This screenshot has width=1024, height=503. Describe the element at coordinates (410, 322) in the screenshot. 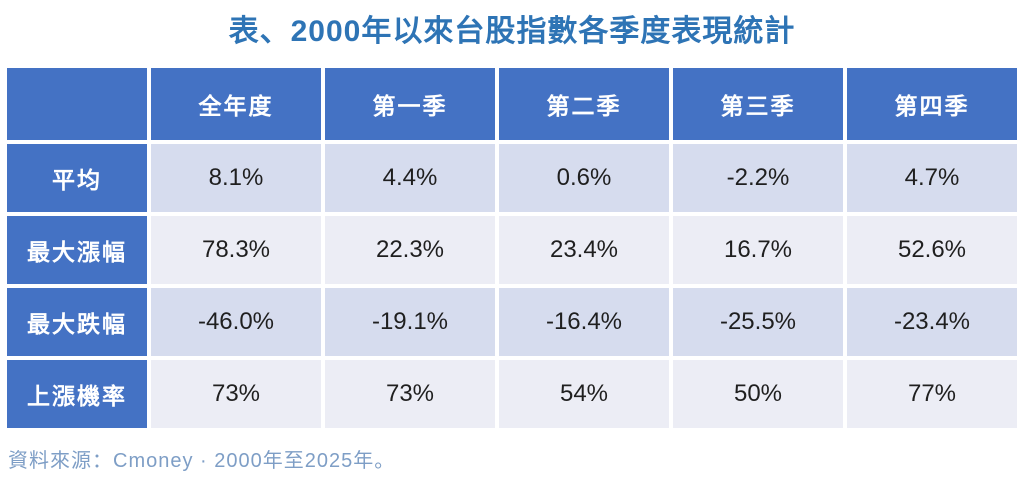

I see `table-cell: -19.1%` at that location.